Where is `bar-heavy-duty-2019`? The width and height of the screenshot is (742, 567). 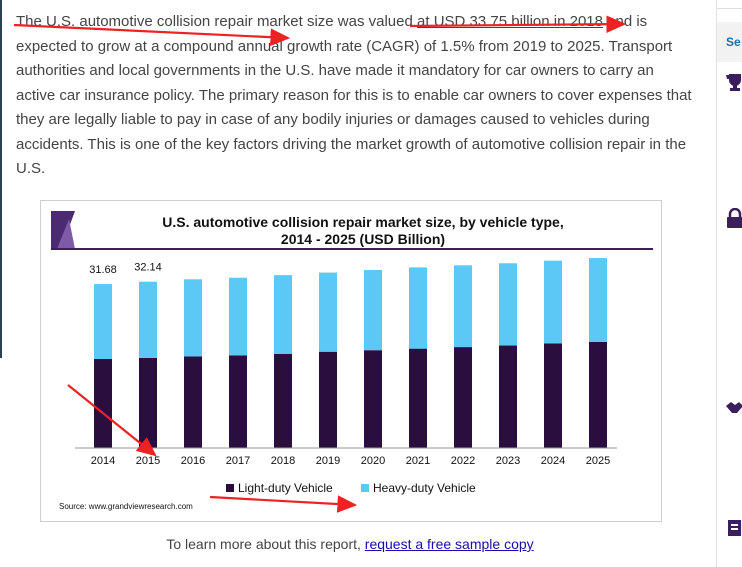 bar-heavy-duty-2019 is located at coordinates (328, 312).